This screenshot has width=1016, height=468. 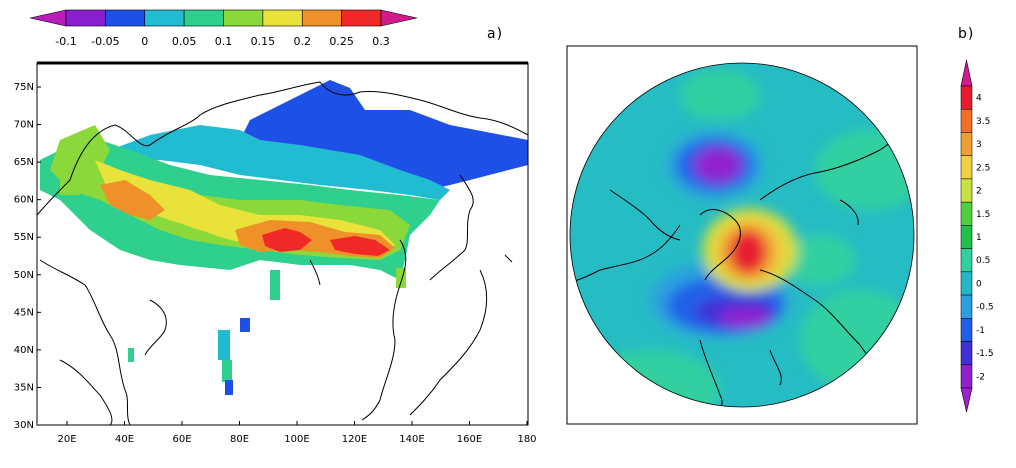 I want to click on colorbar-tick-label: 2, so click(x=979, y=192).